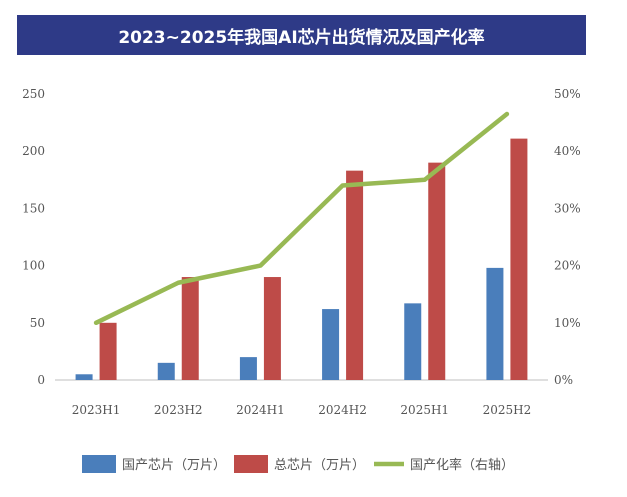 The width and height of the screenshot is (627, 497). What do you see at coordinates (342, 410) in the screenshot?
I see `x-tick-label: 2024H2` at bounding box center [342, 410].